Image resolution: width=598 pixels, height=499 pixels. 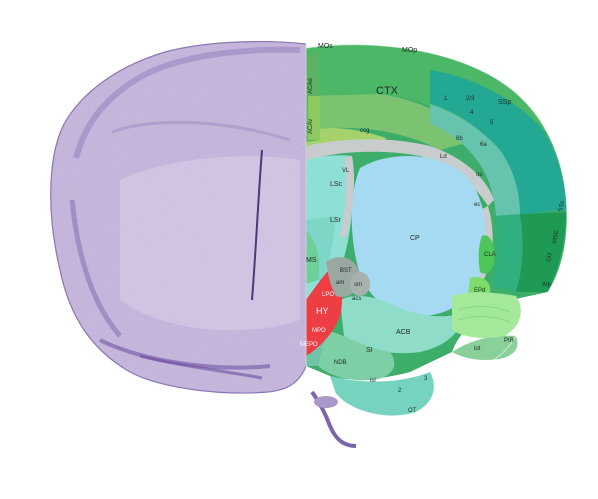 I want to click on layer-3: 3, so click(x=426, y=379).